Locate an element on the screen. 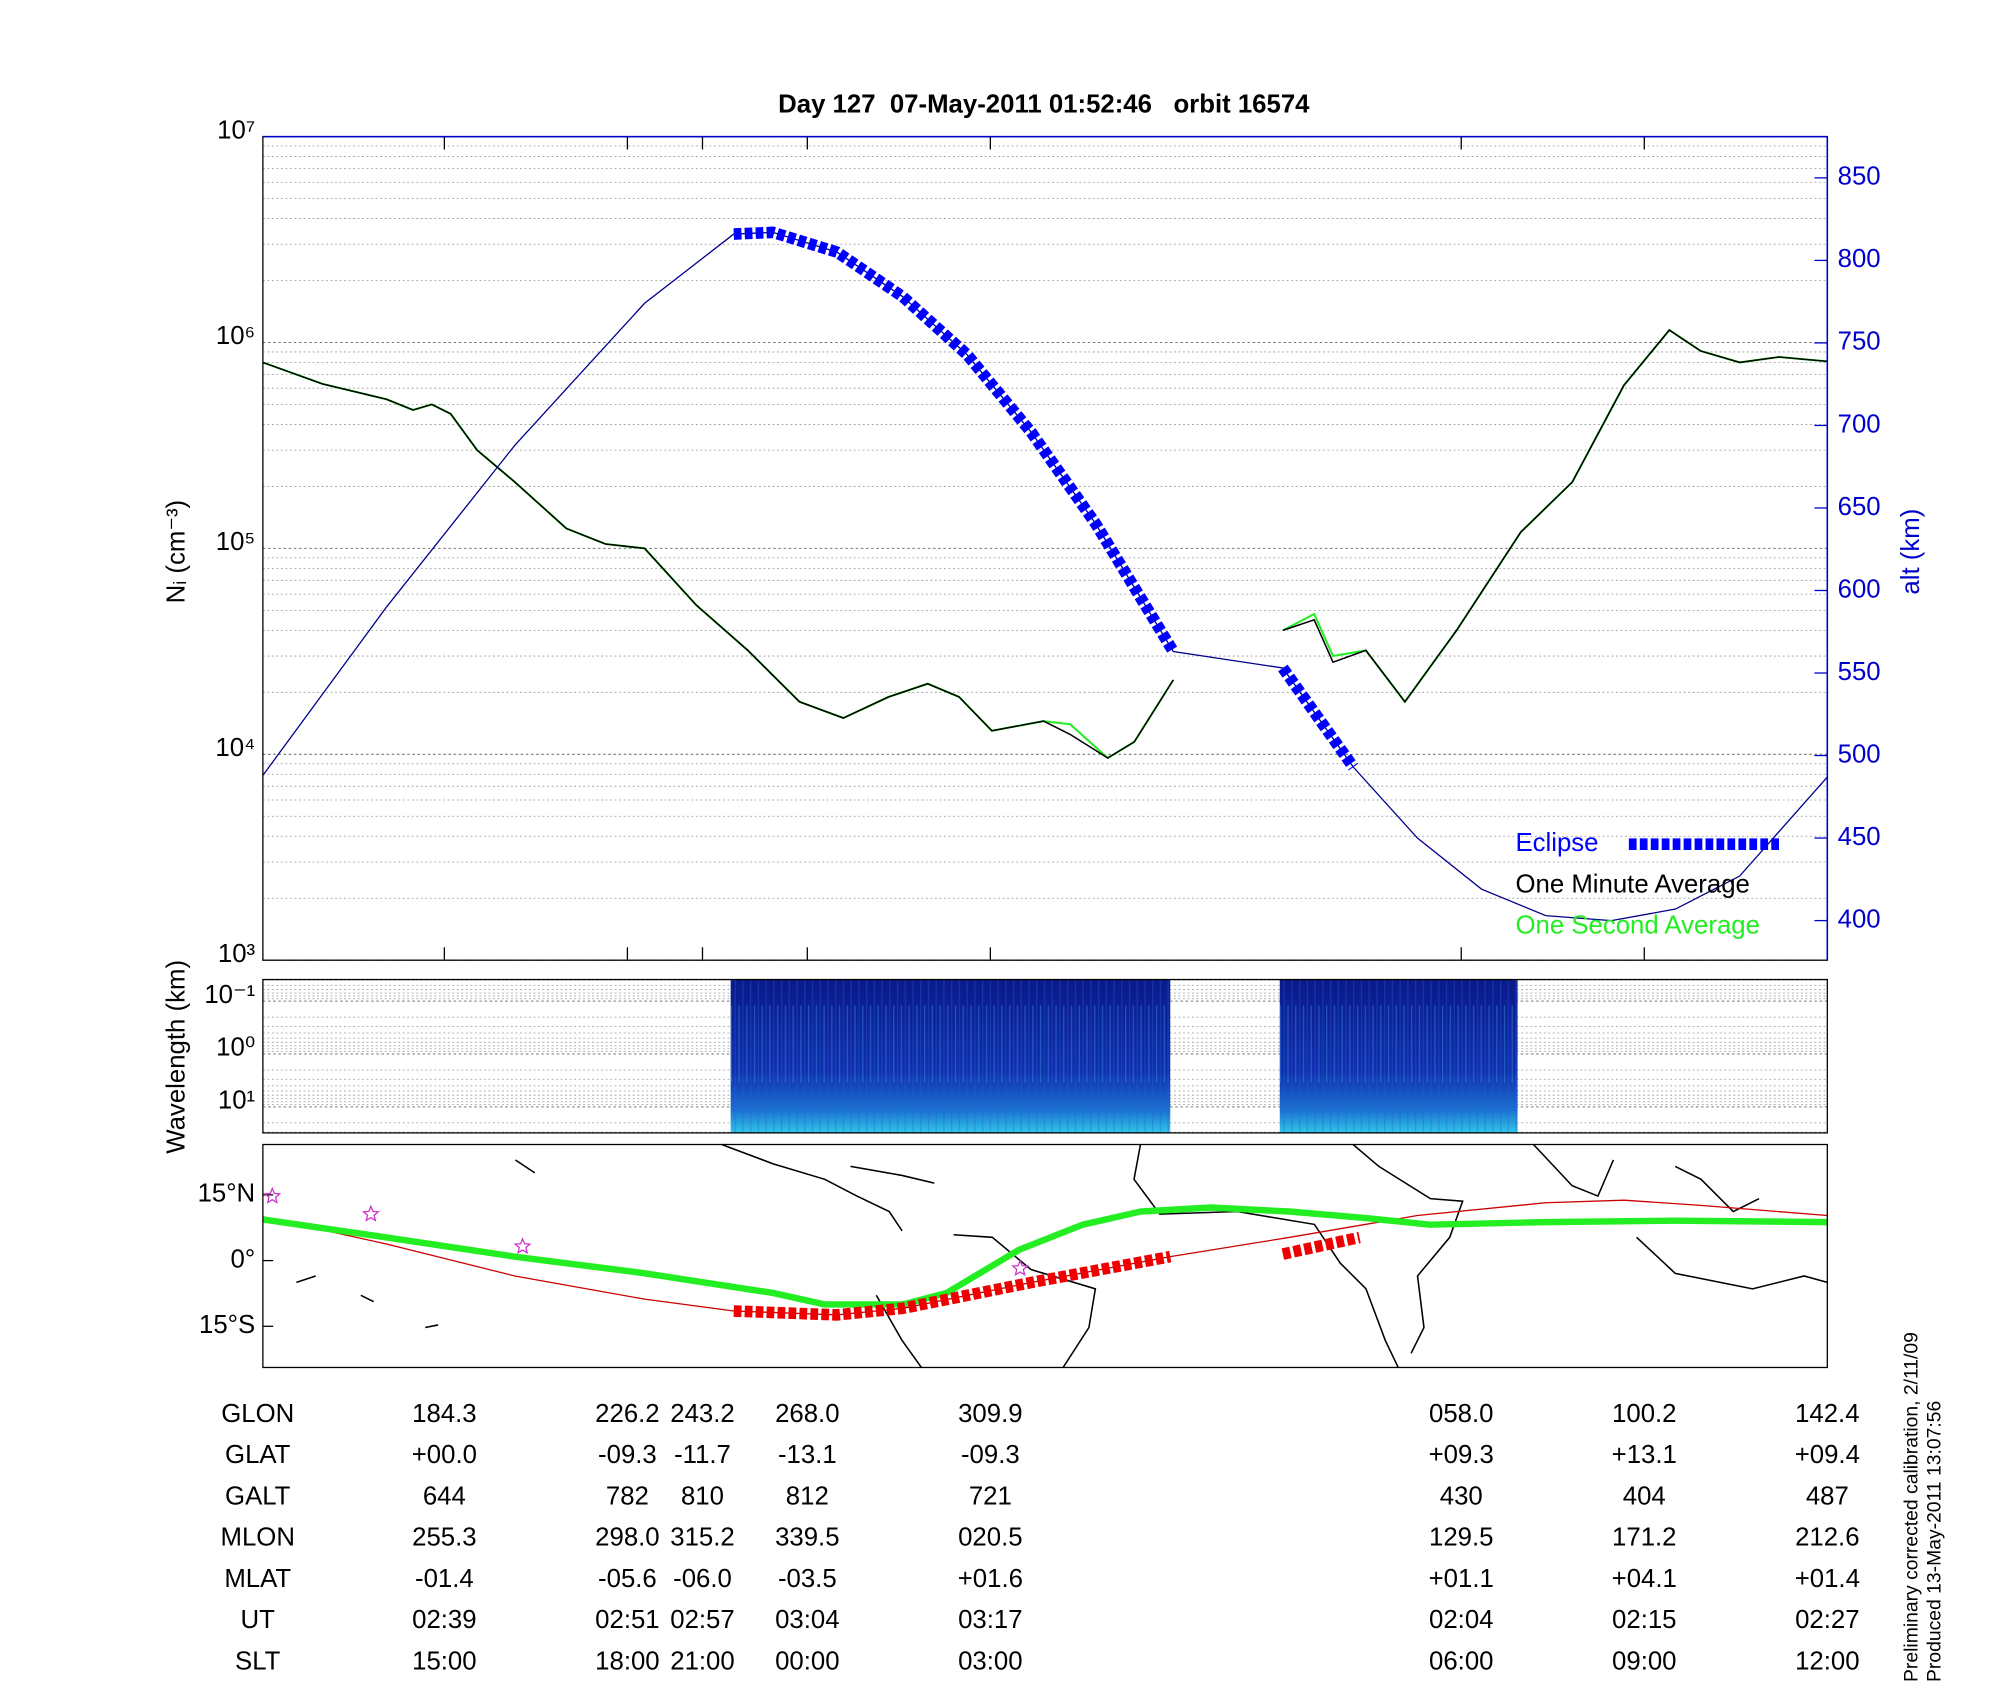 This screenshot has width=2000, height=1700. row-label: SLT is located at coordinates (258, 1661).